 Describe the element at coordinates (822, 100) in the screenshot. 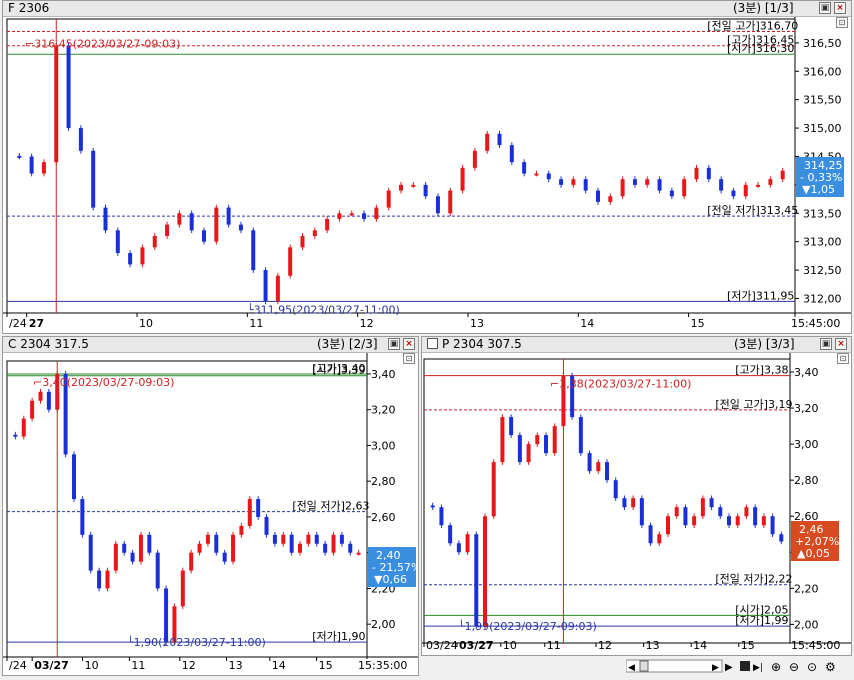

I see `y-tick-label: 315,50` at that location.